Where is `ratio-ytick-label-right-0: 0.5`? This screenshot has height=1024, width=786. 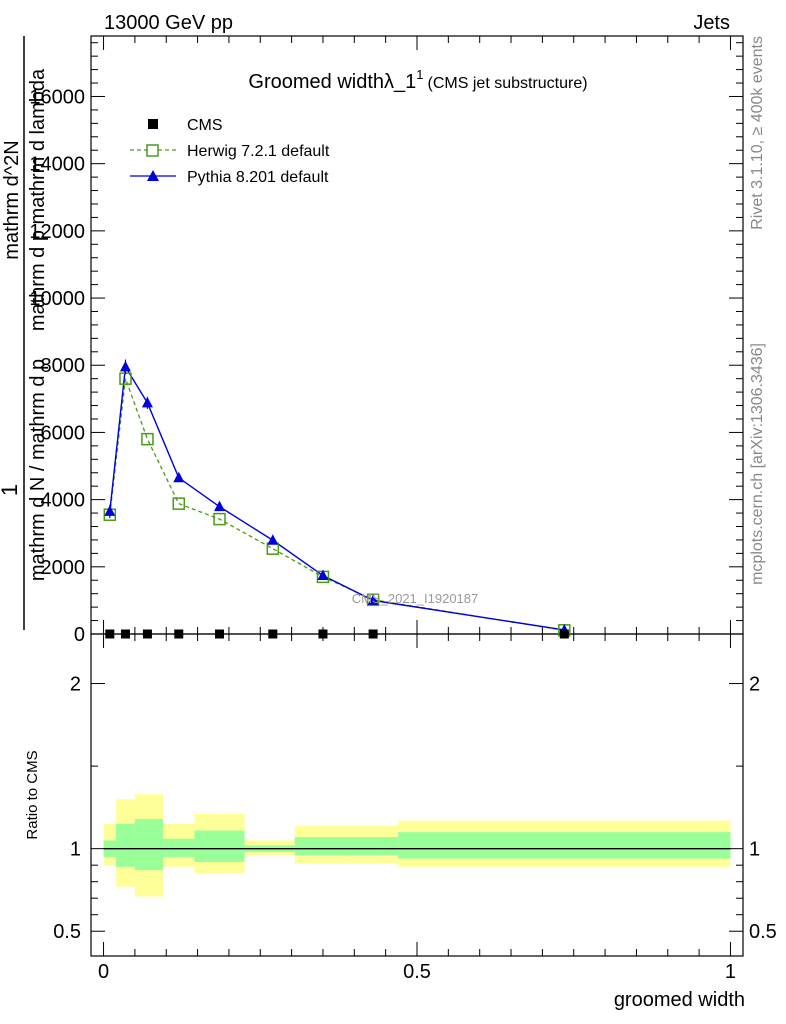
ratio-ytick-label-right-0: 0.5 is located at coordinates (763, 932).